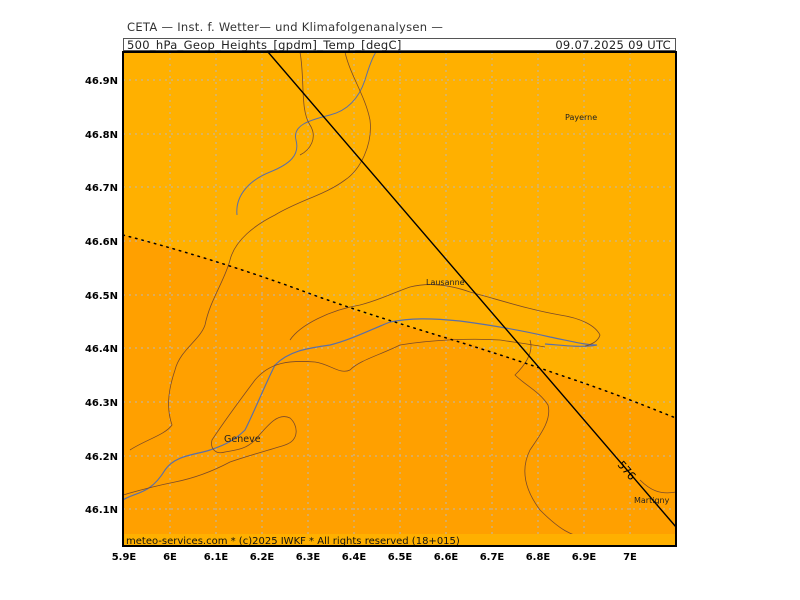 The image size is (800, 600). I want to click on river-north, so click(306, 134).